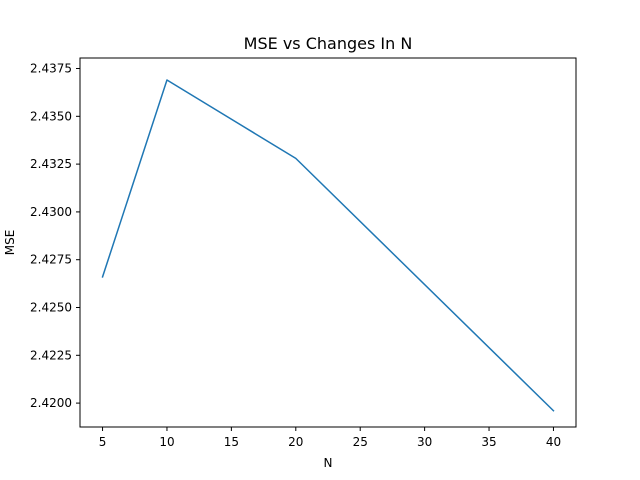  What do you see at coordinates (51, 260) in the screenshot?
I see `y-tick-label: 2.4275` at bounding box center [51, 260].